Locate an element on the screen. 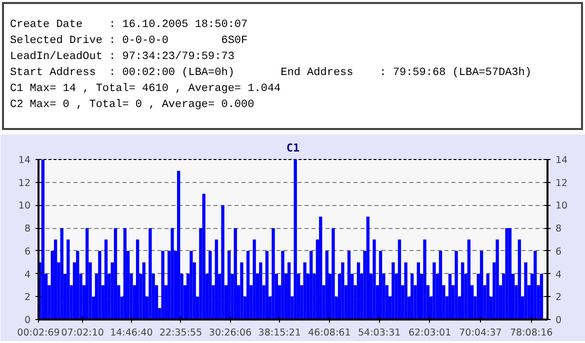 This screenshot has height=343, width=585. x-tick-label: 54:03:31 is located at coordinates (379, 333).